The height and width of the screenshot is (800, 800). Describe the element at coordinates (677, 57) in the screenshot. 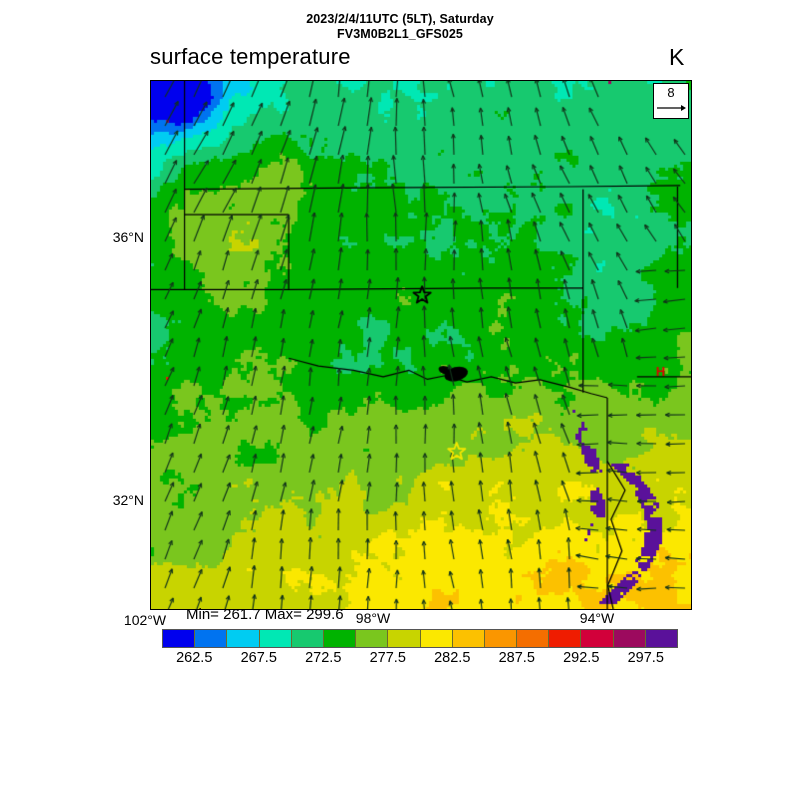

I see `unit-label: K` at that location.